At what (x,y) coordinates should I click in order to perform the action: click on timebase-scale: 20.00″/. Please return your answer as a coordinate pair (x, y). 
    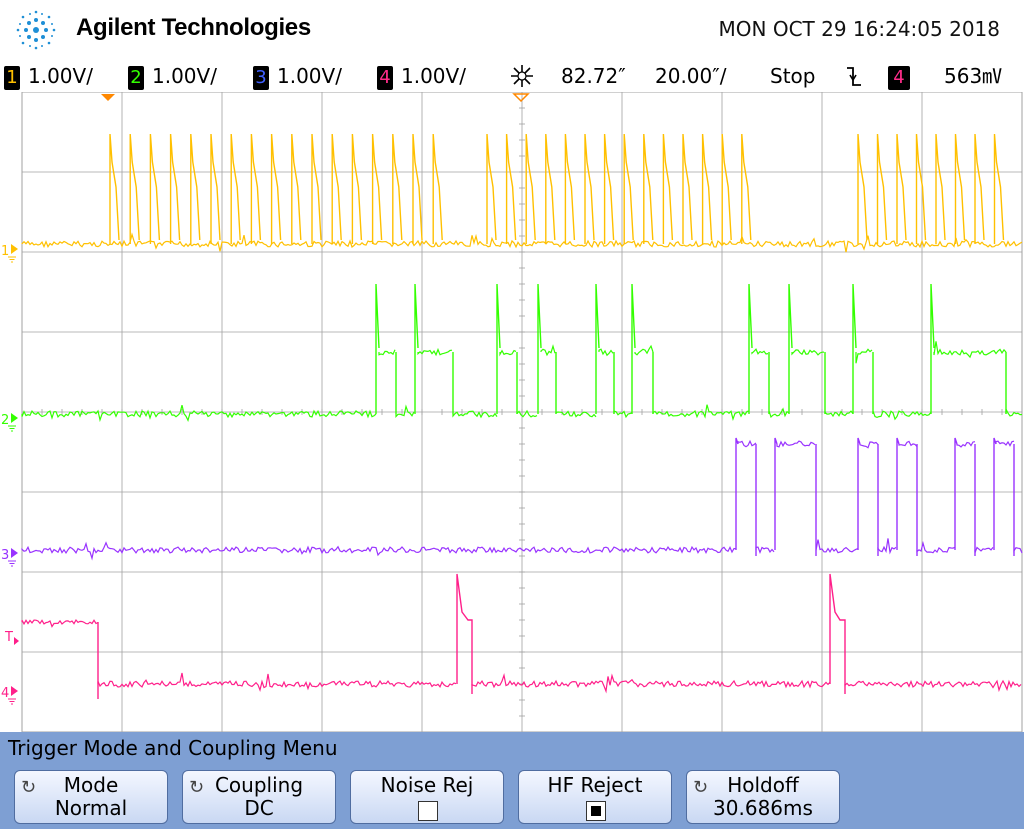
    Looking at the image, I should click on (691, 76).